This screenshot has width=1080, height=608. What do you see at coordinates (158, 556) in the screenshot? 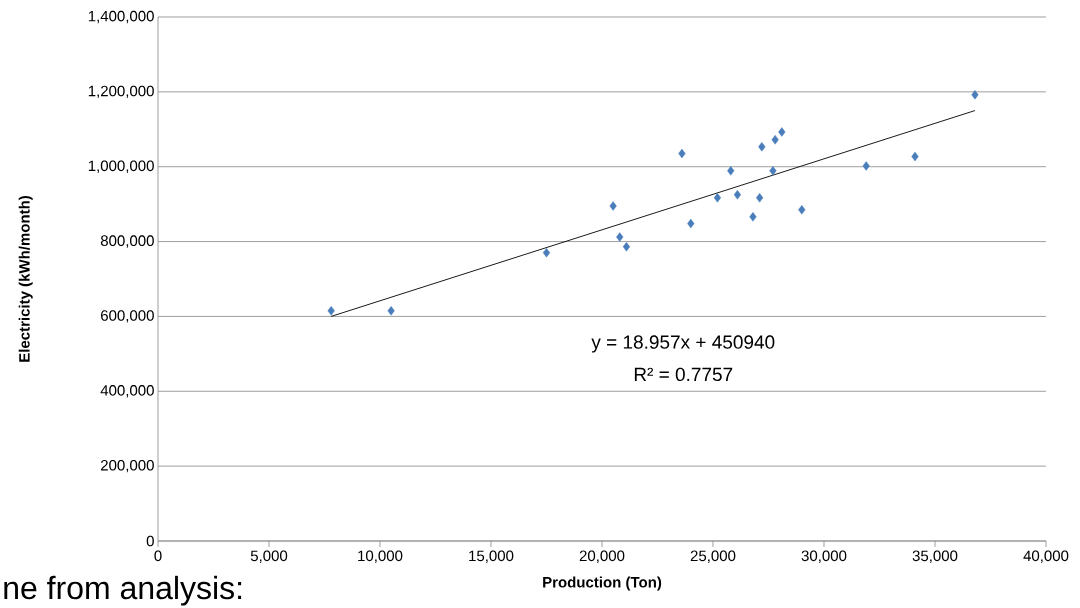
I see `x-tick-label: 0` at bounding box center [158, 556].